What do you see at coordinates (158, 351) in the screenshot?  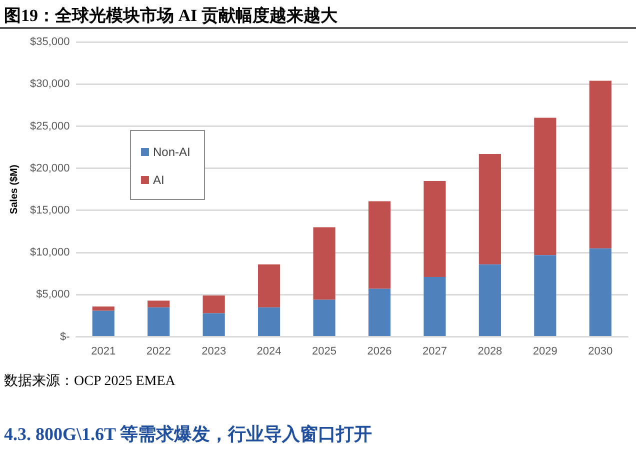 I see `x-tick-label: 2022` at bounding box center [158, 351].